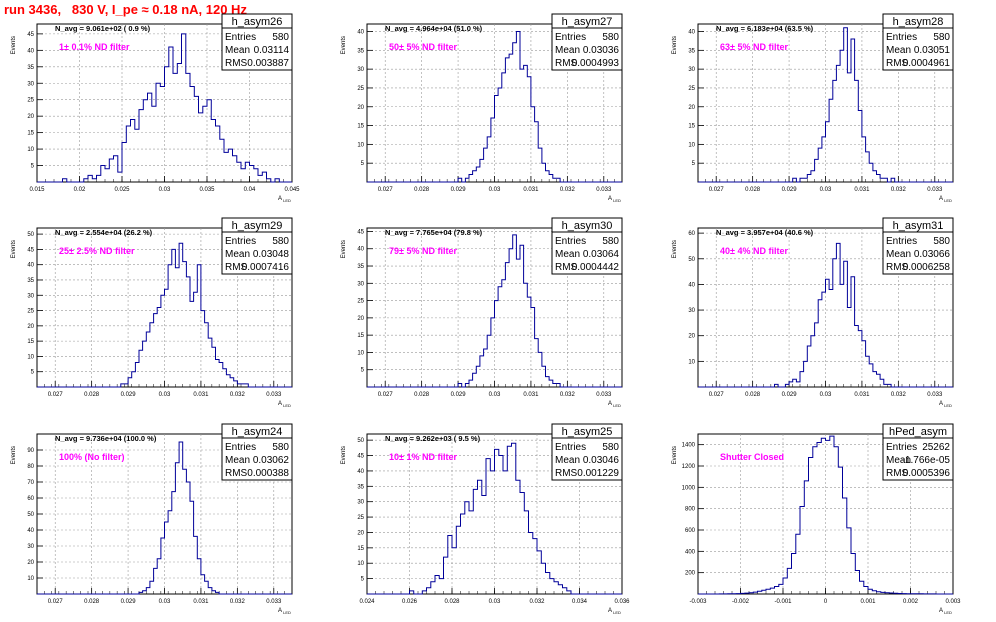 Image resolution: width=996 pixels, height=622 pixels. I want to click on stats-value: 0.03051, so click(932, 50).